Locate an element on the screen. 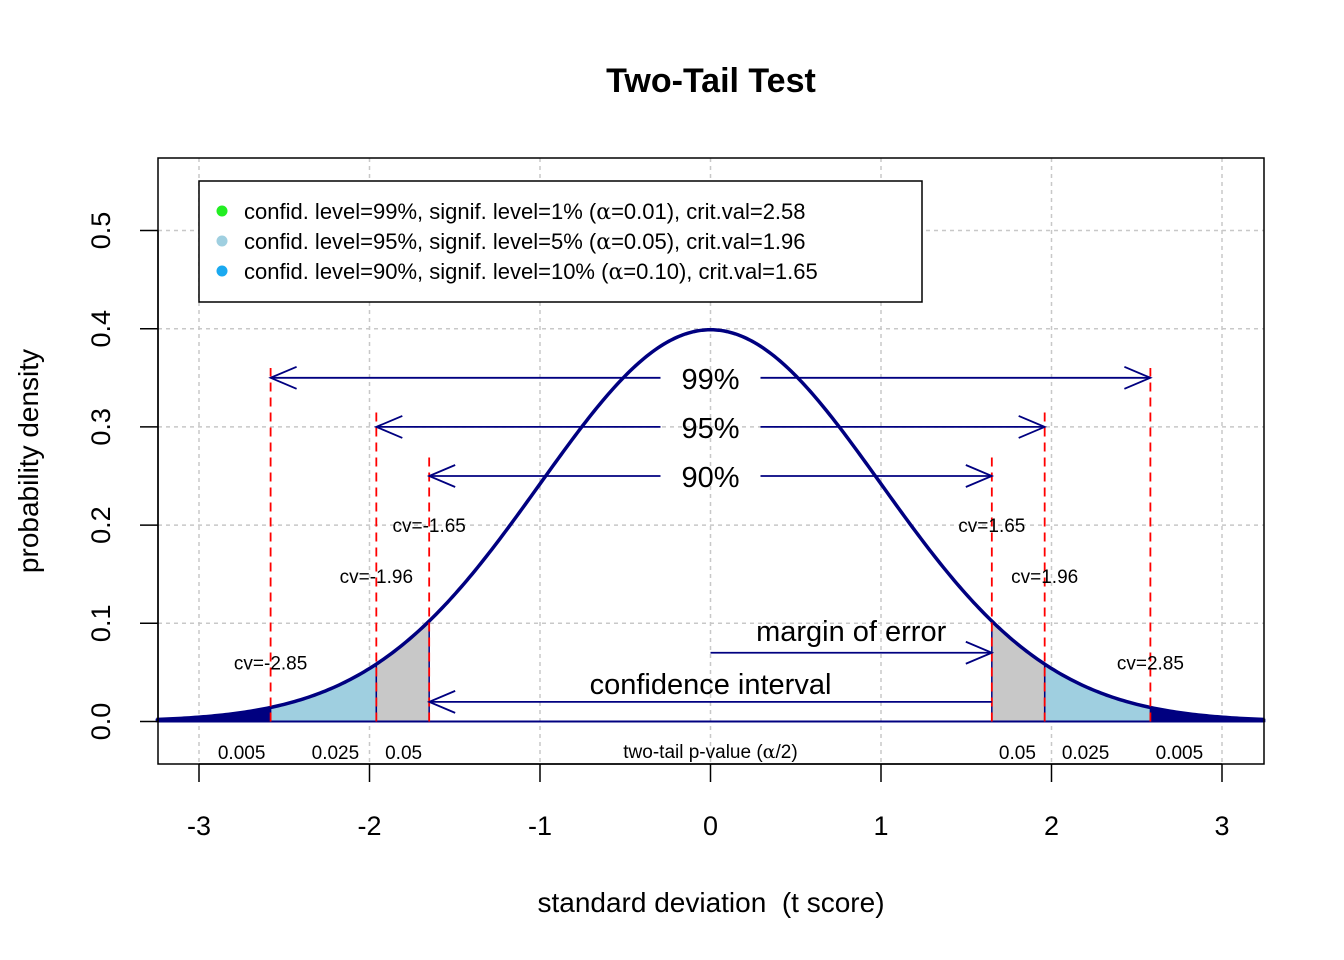 This screenshot has height=960, width=1344. p-value-label-5: 0.005 is located at coordinates (1180, 753).